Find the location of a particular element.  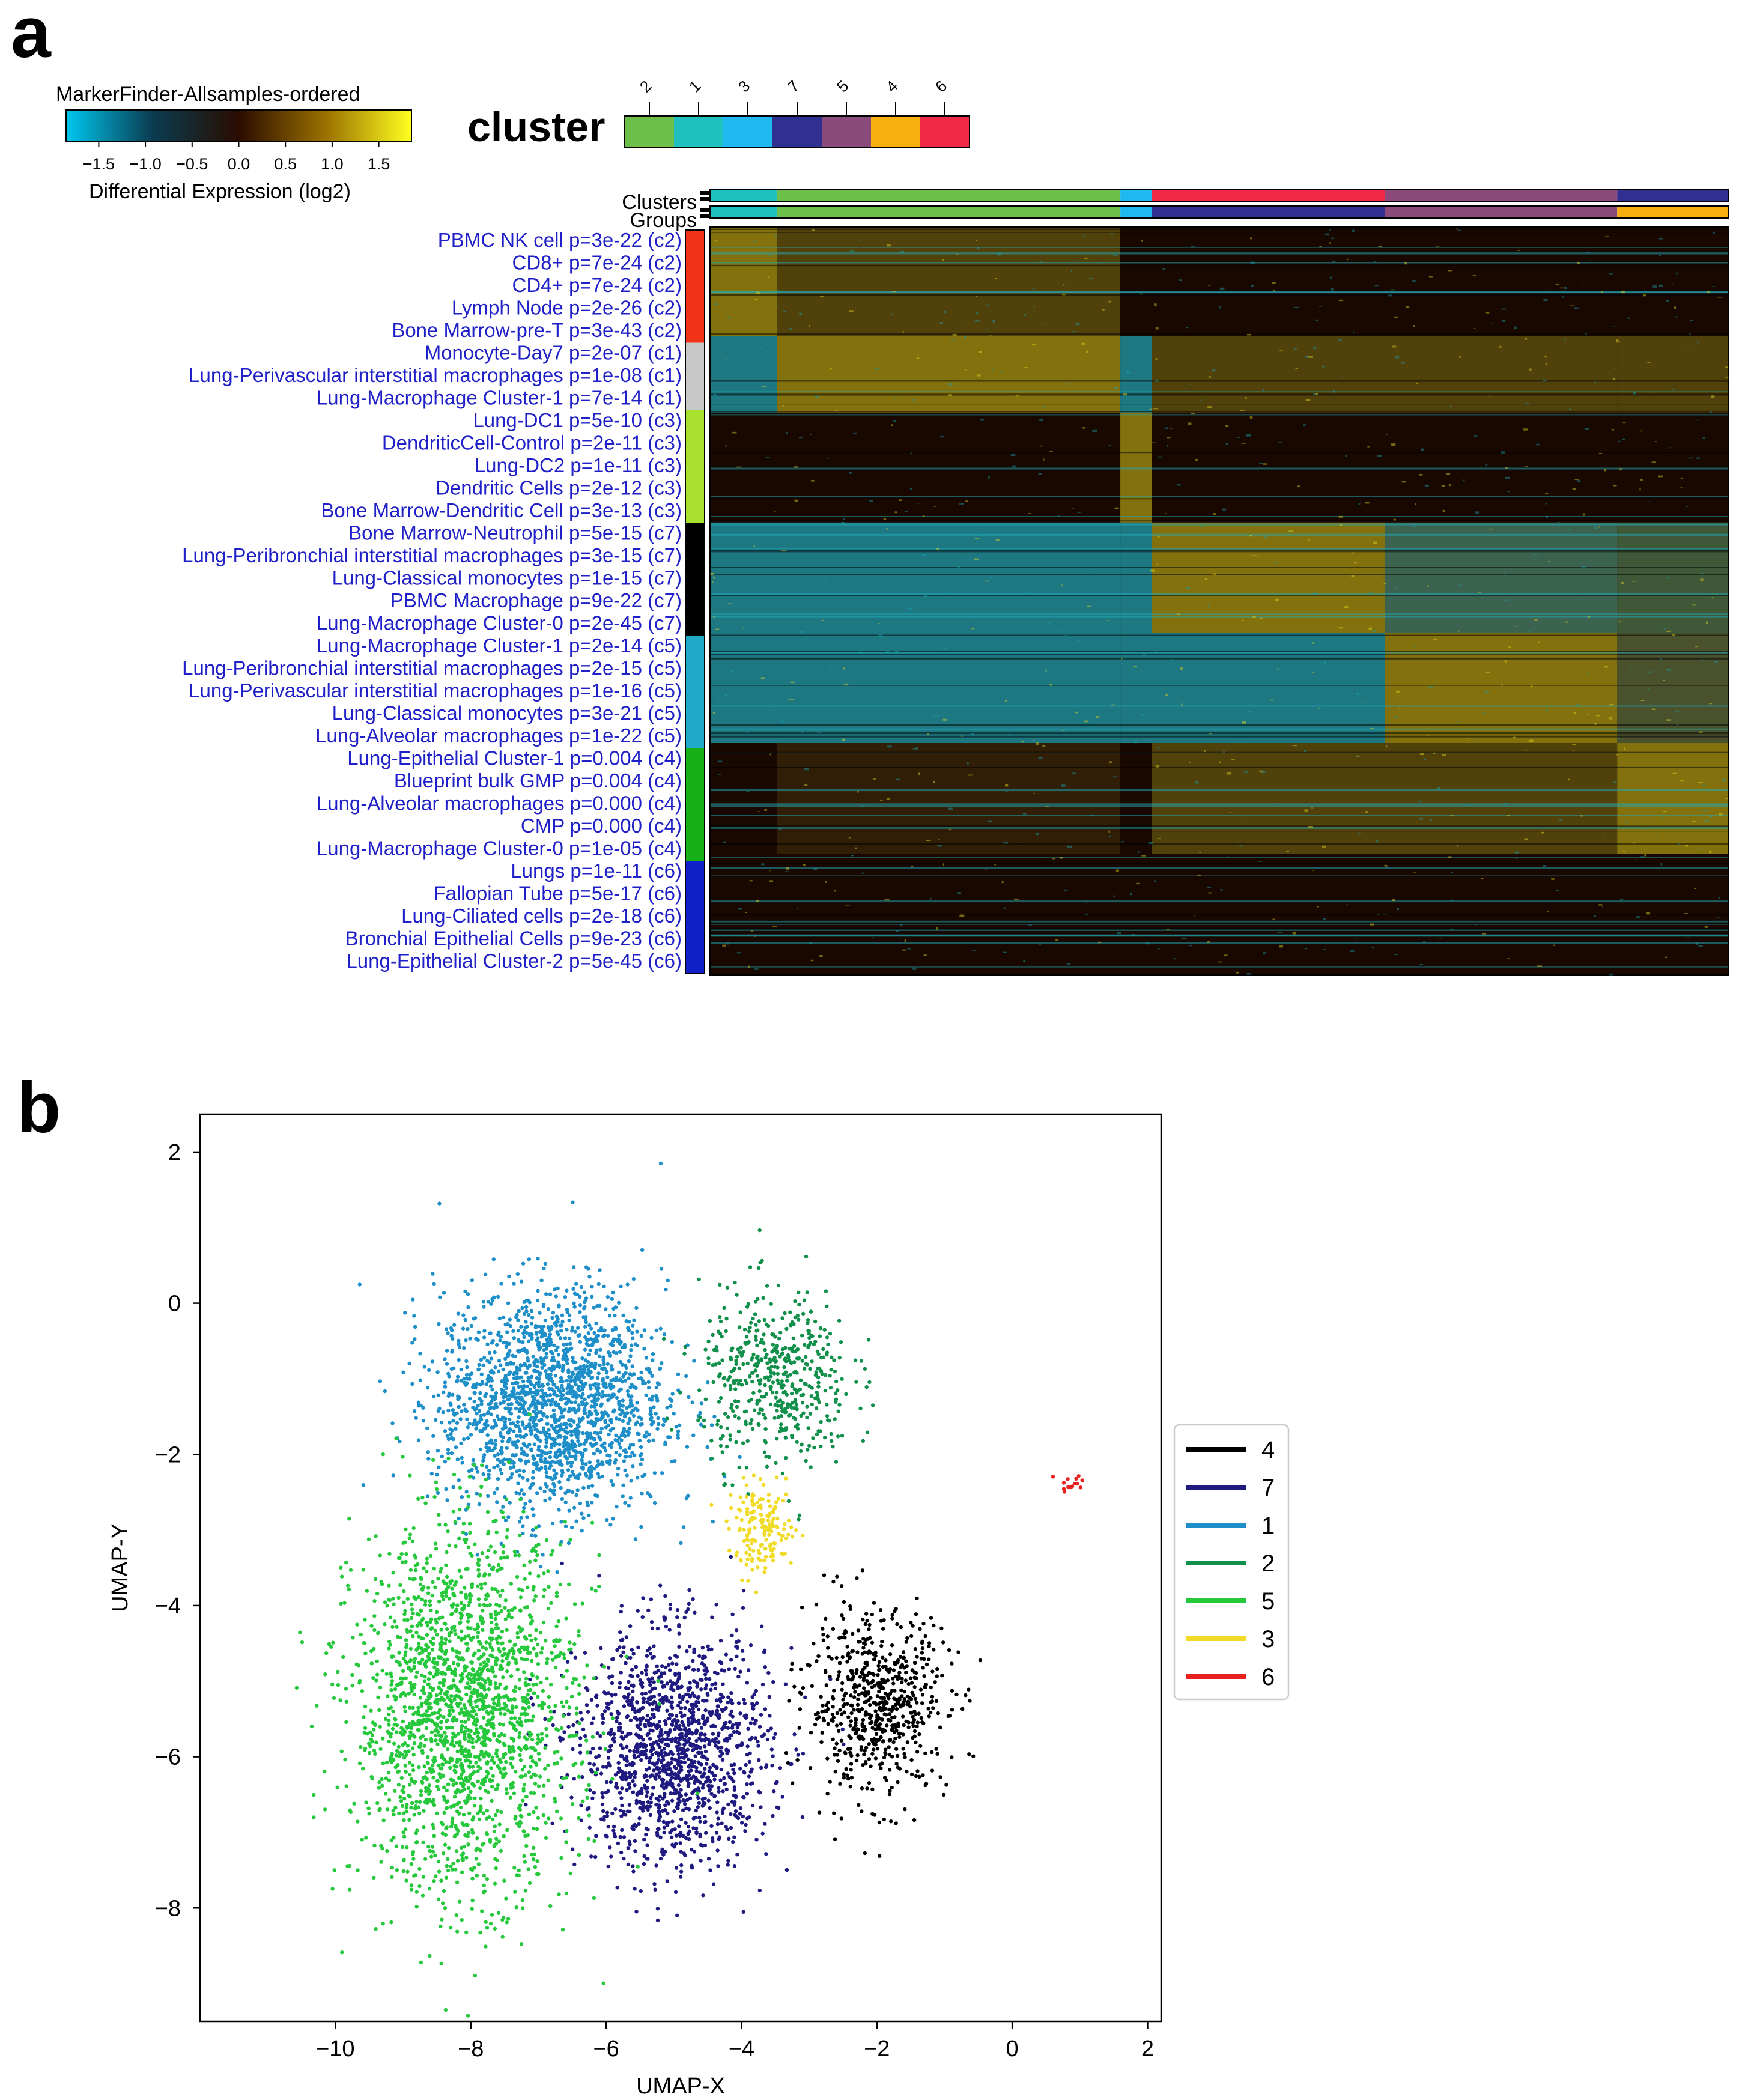

row-label: Lung-DC1 p=5e-10 (c3) is located at coordinates (577, 420).